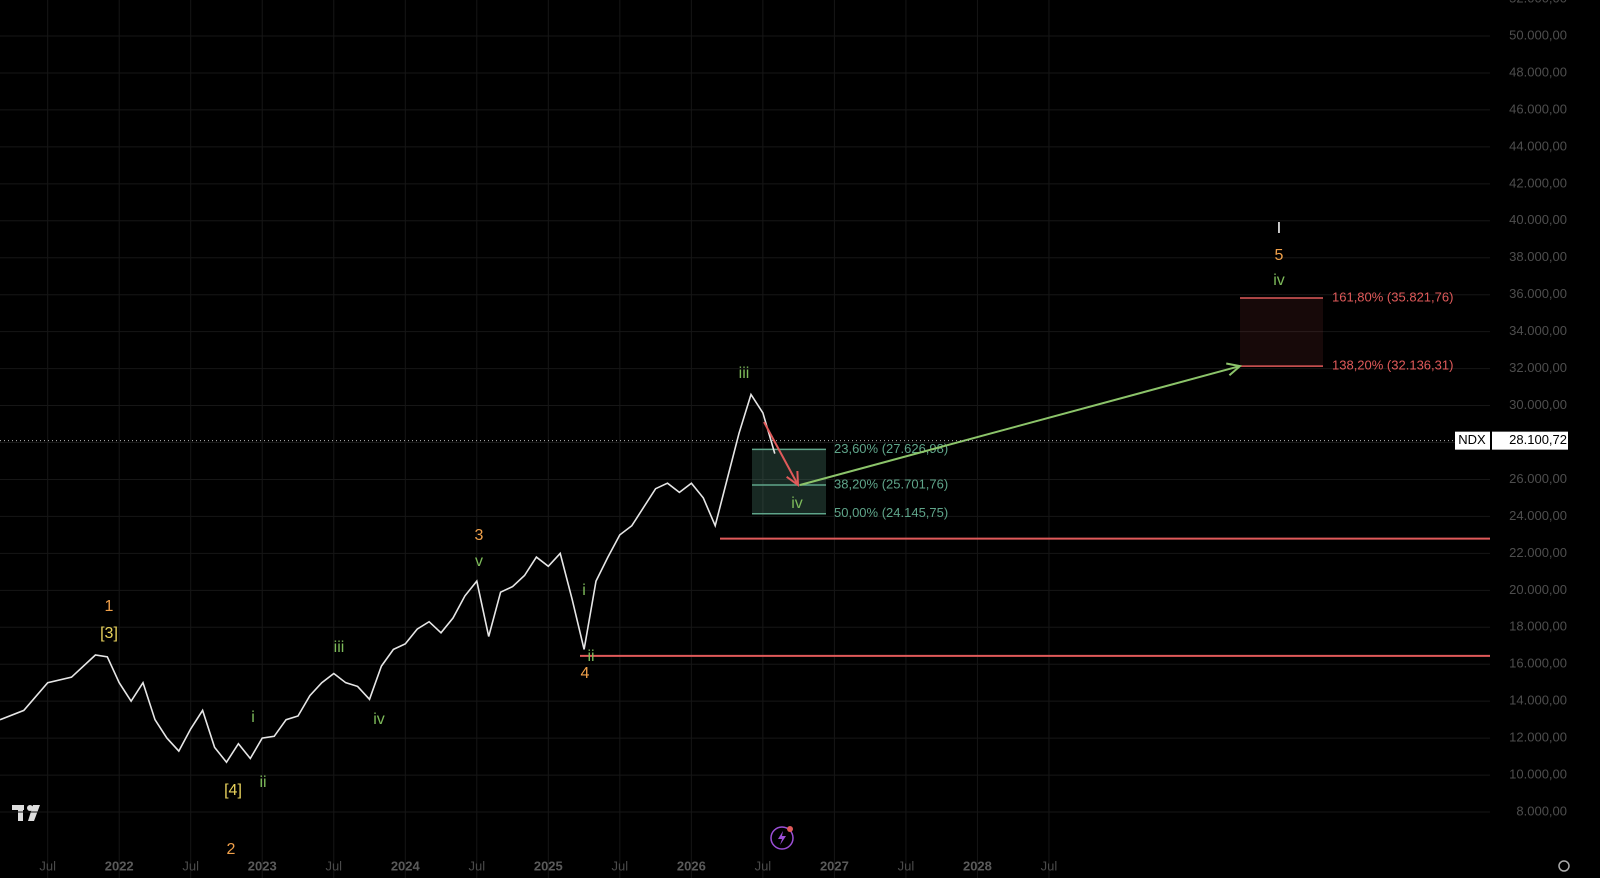 This screenshot has width=1600, height=878. I want to click on x-tick-label: 2026, so click(691, 865).